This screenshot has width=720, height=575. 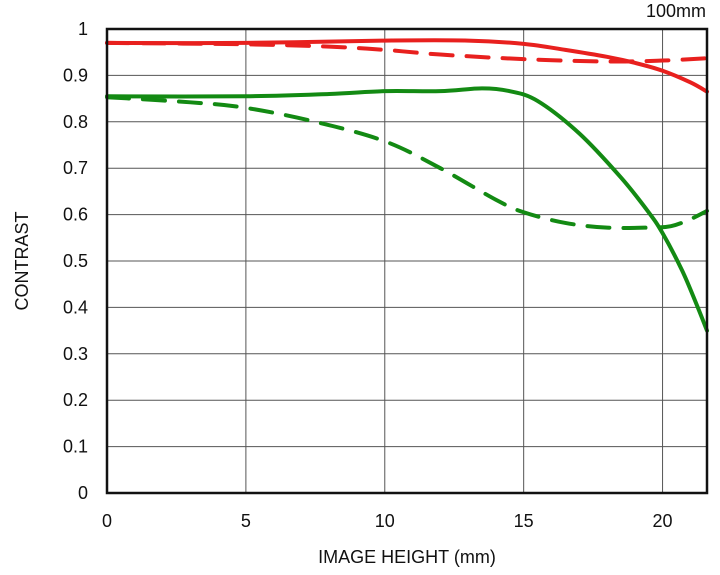 What do you see at coordinates (524, 521) in the screenshot?
I see `x-tick-label: 15` at bounding box center [524, 521].